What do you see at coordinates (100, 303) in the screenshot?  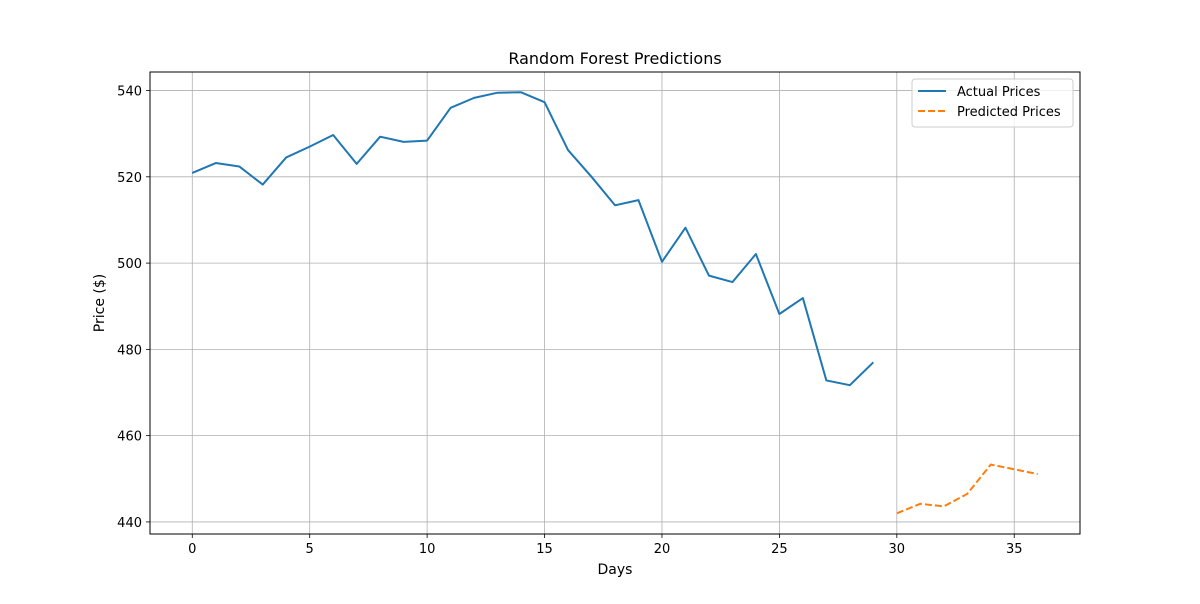 I see `y-axis-label: Price ($)` at bounding box center [100, 303].